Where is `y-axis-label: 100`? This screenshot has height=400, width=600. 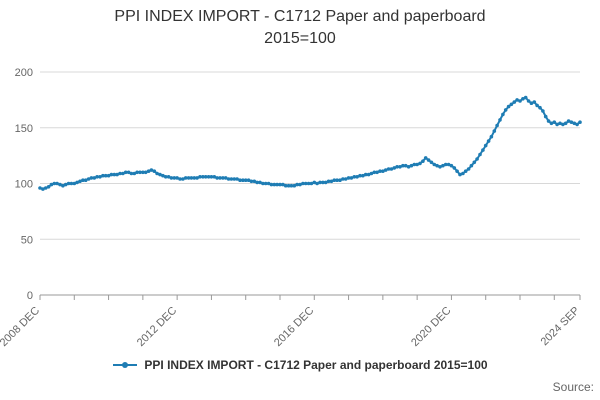 y-axis-label: 100 is located at coordinates (24, 185).